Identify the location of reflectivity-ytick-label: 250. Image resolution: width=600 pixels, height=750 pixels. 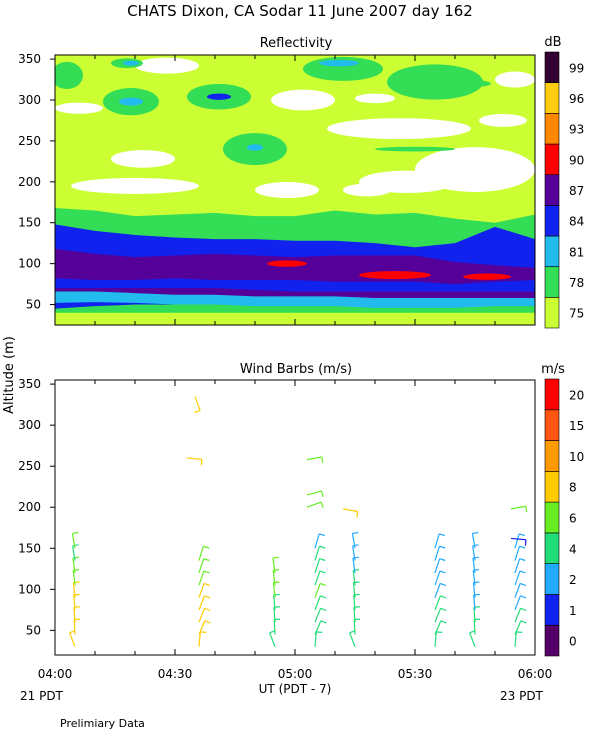
(29, 141).